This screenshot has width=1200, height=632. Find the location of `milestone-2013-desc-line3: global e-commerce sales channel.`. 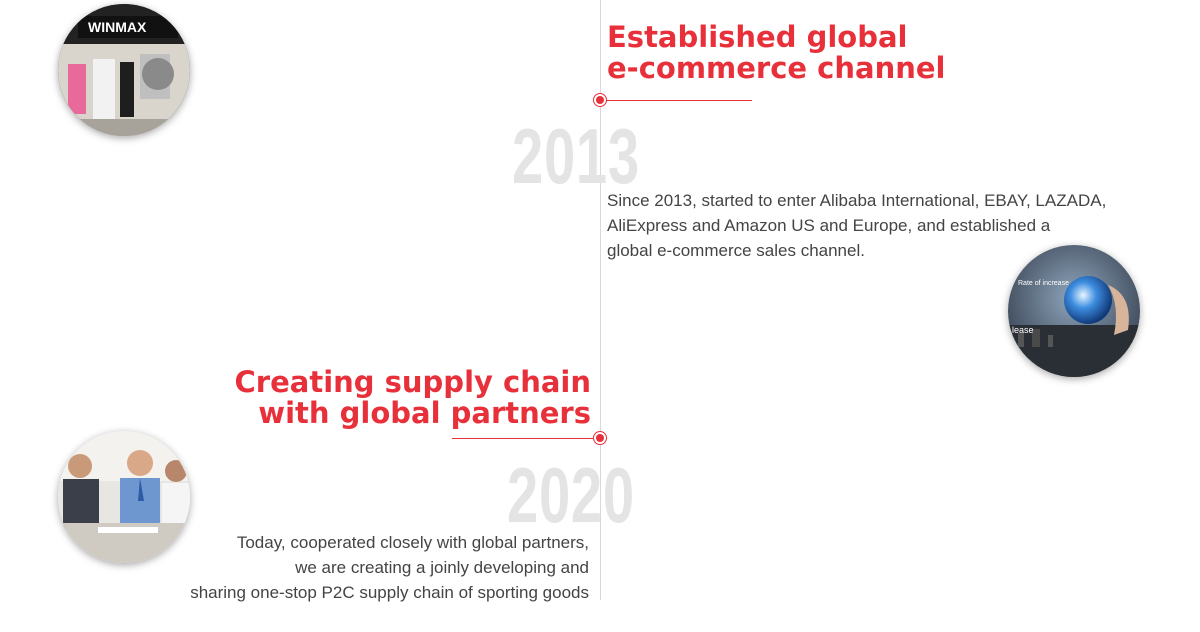

milestone-2013-desc-line3: global e-commerce sales channel. is located at coordinates (736, 250).